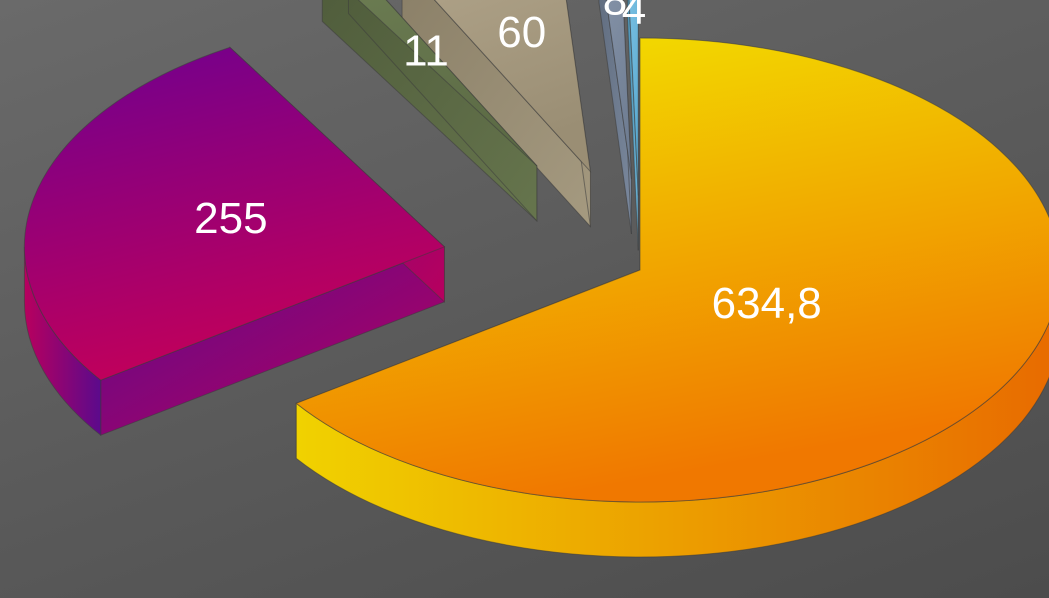  Describe the element at coordinates (767, 303) in the screenshot. I see `slice-label-1: 634,8` at that location.